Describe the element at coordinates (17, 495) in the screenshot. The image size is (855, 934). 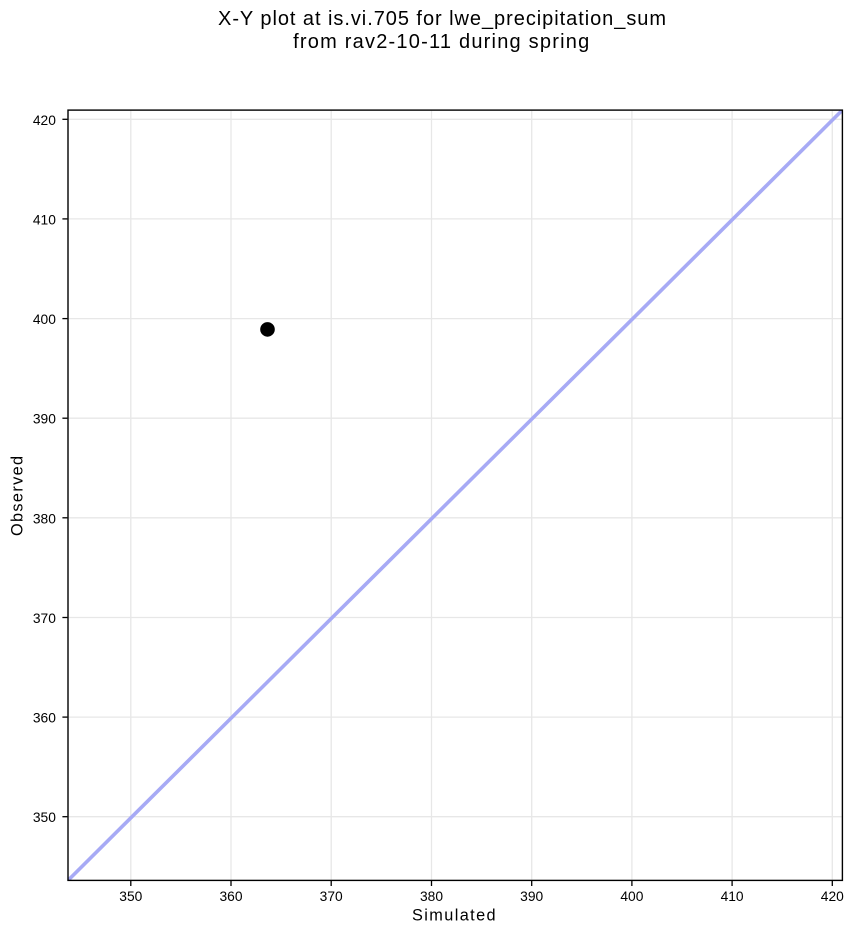
I see `svg-text: Observed` at that location.